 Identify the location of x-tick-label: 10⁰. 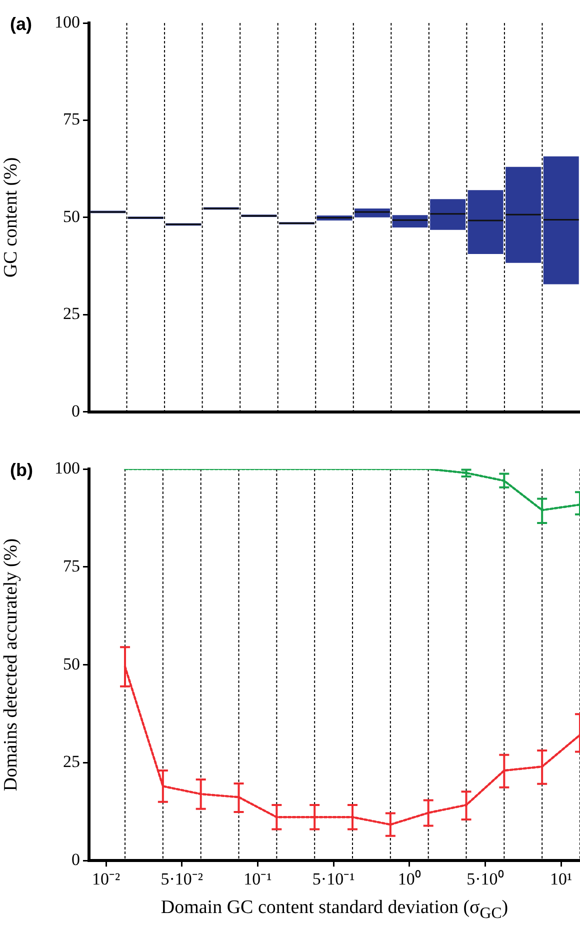
(409, 878).